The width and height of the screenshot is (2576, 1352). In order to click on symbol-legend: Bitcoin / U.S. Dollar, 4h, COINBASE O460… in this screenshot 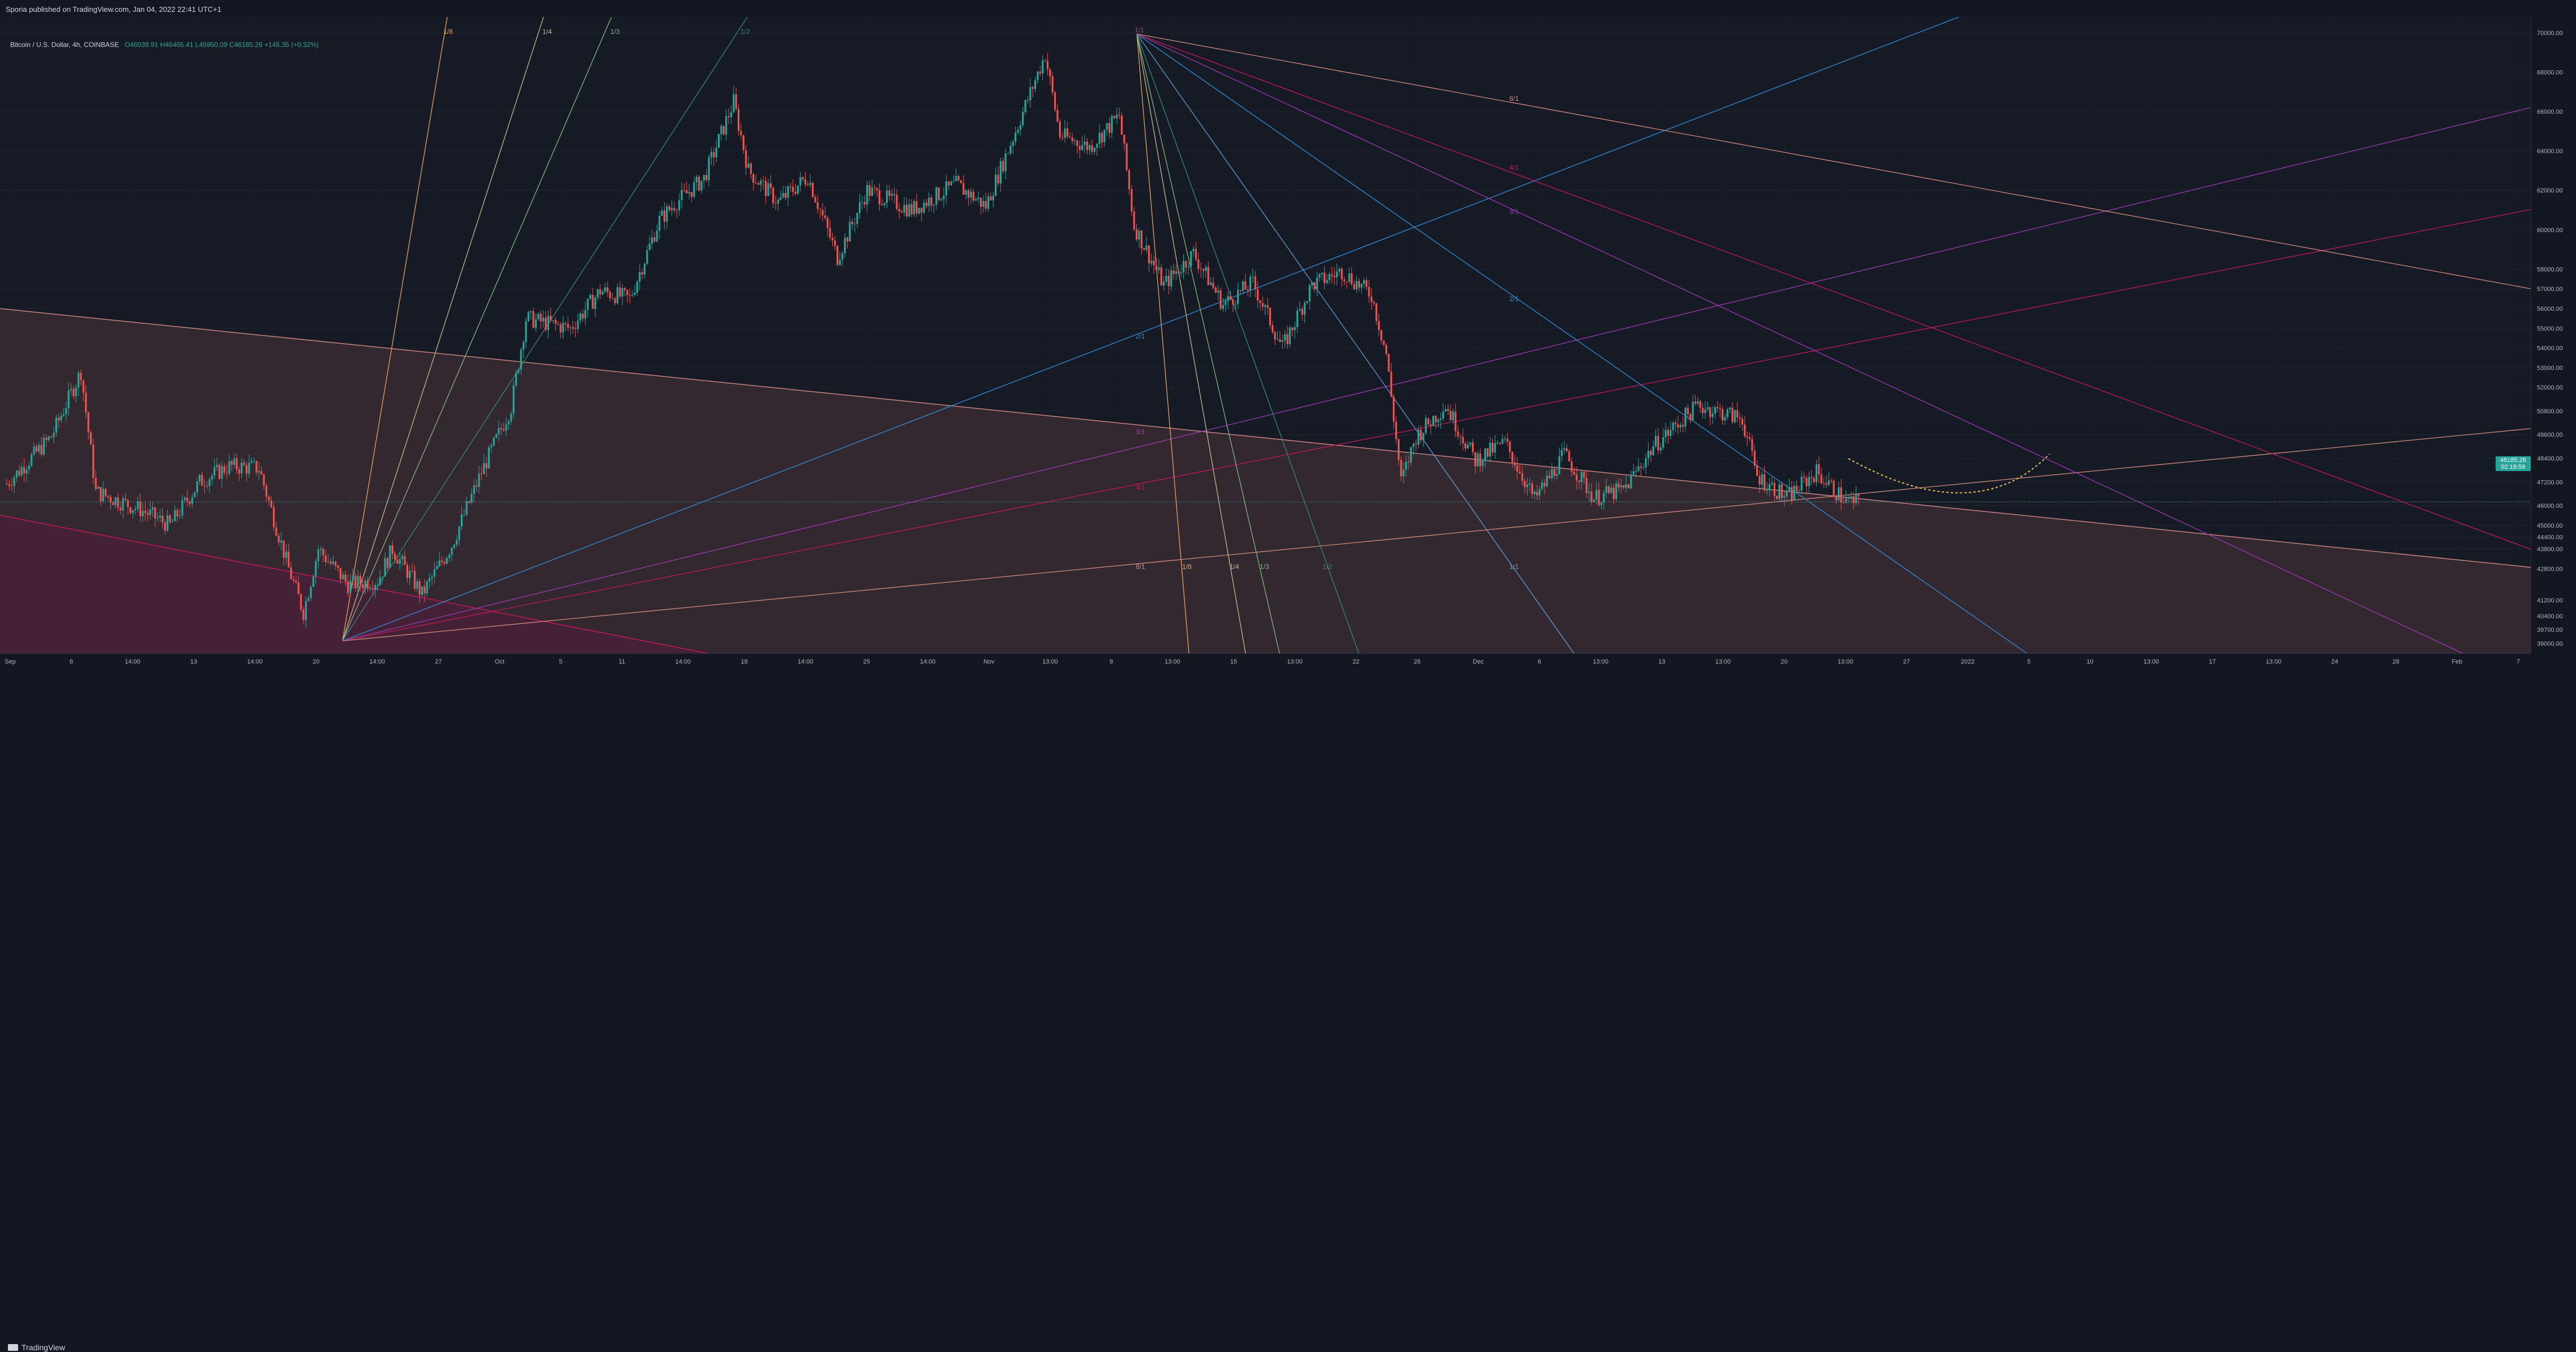, I will do `click(164, 45)`.